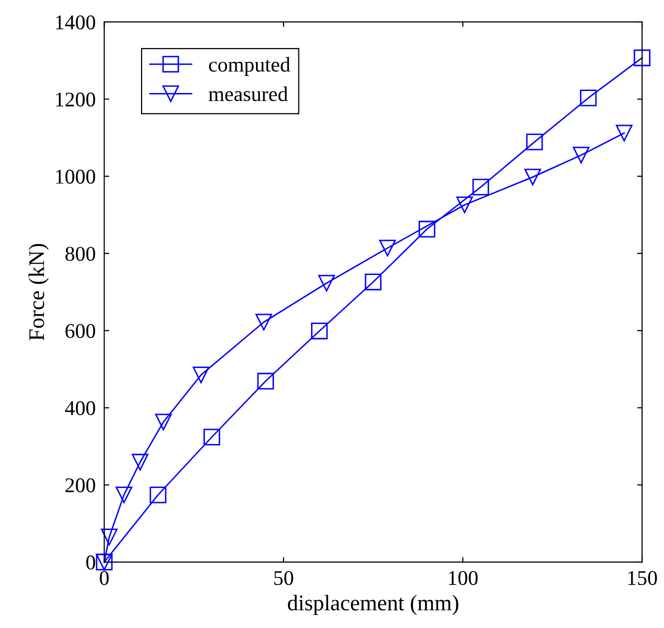  I want to click on legend-label: computed, so click(249, 66).